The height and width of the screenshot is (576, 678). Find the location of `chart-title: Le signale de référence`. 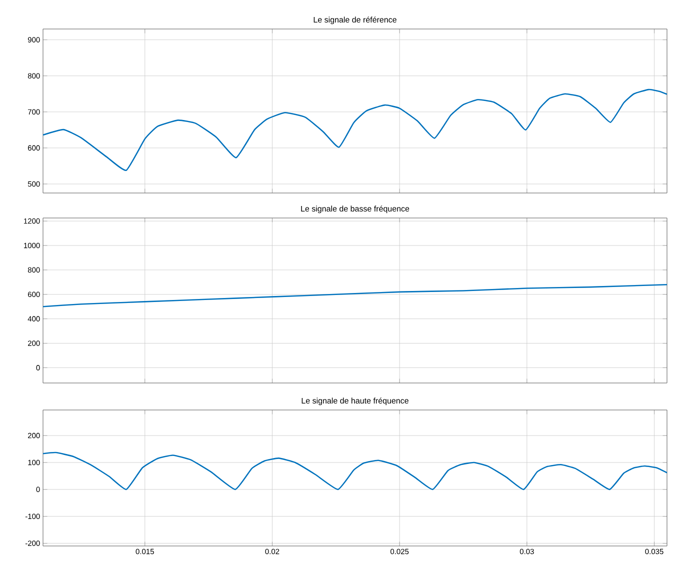

chart-title: Le signale de référence is located at coordinates (355, 20).